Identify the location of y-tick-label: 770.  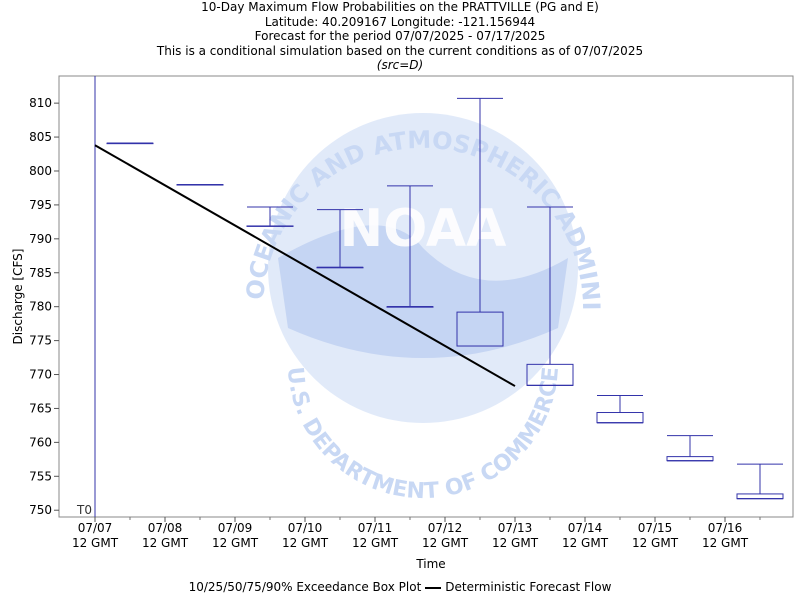
(40, 375).